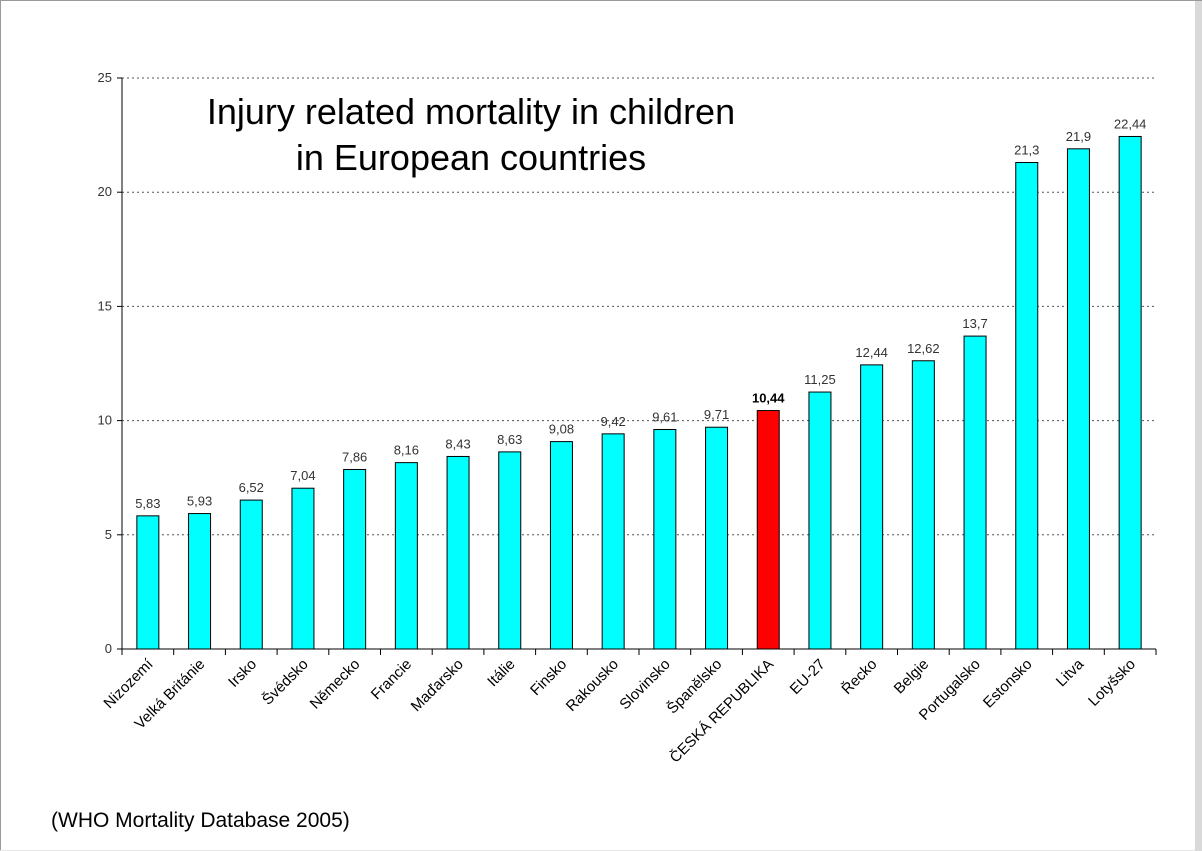  I want to click on category-label: Francie, so click(391, 679).